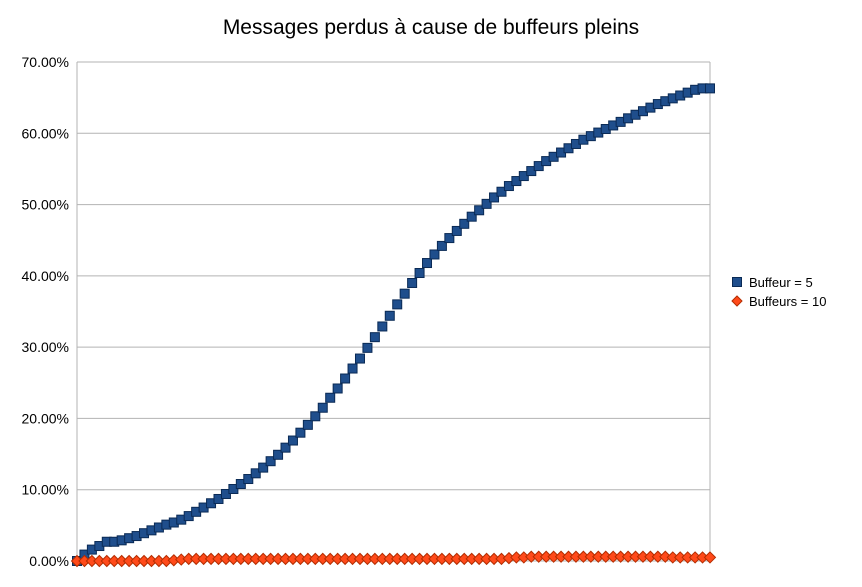 The width and height of the screenshot is (862, 587). What do you see at coordinates (45, 418) in the screenshot?
I see `y-tick-label: 20.00%` at bounding box center [45, 418].